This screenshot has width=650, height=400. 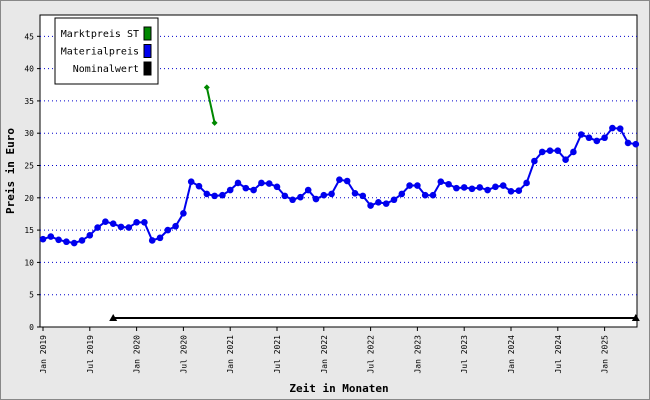 I want to click on y-tick-label: 0, so click(x=31, y=327).